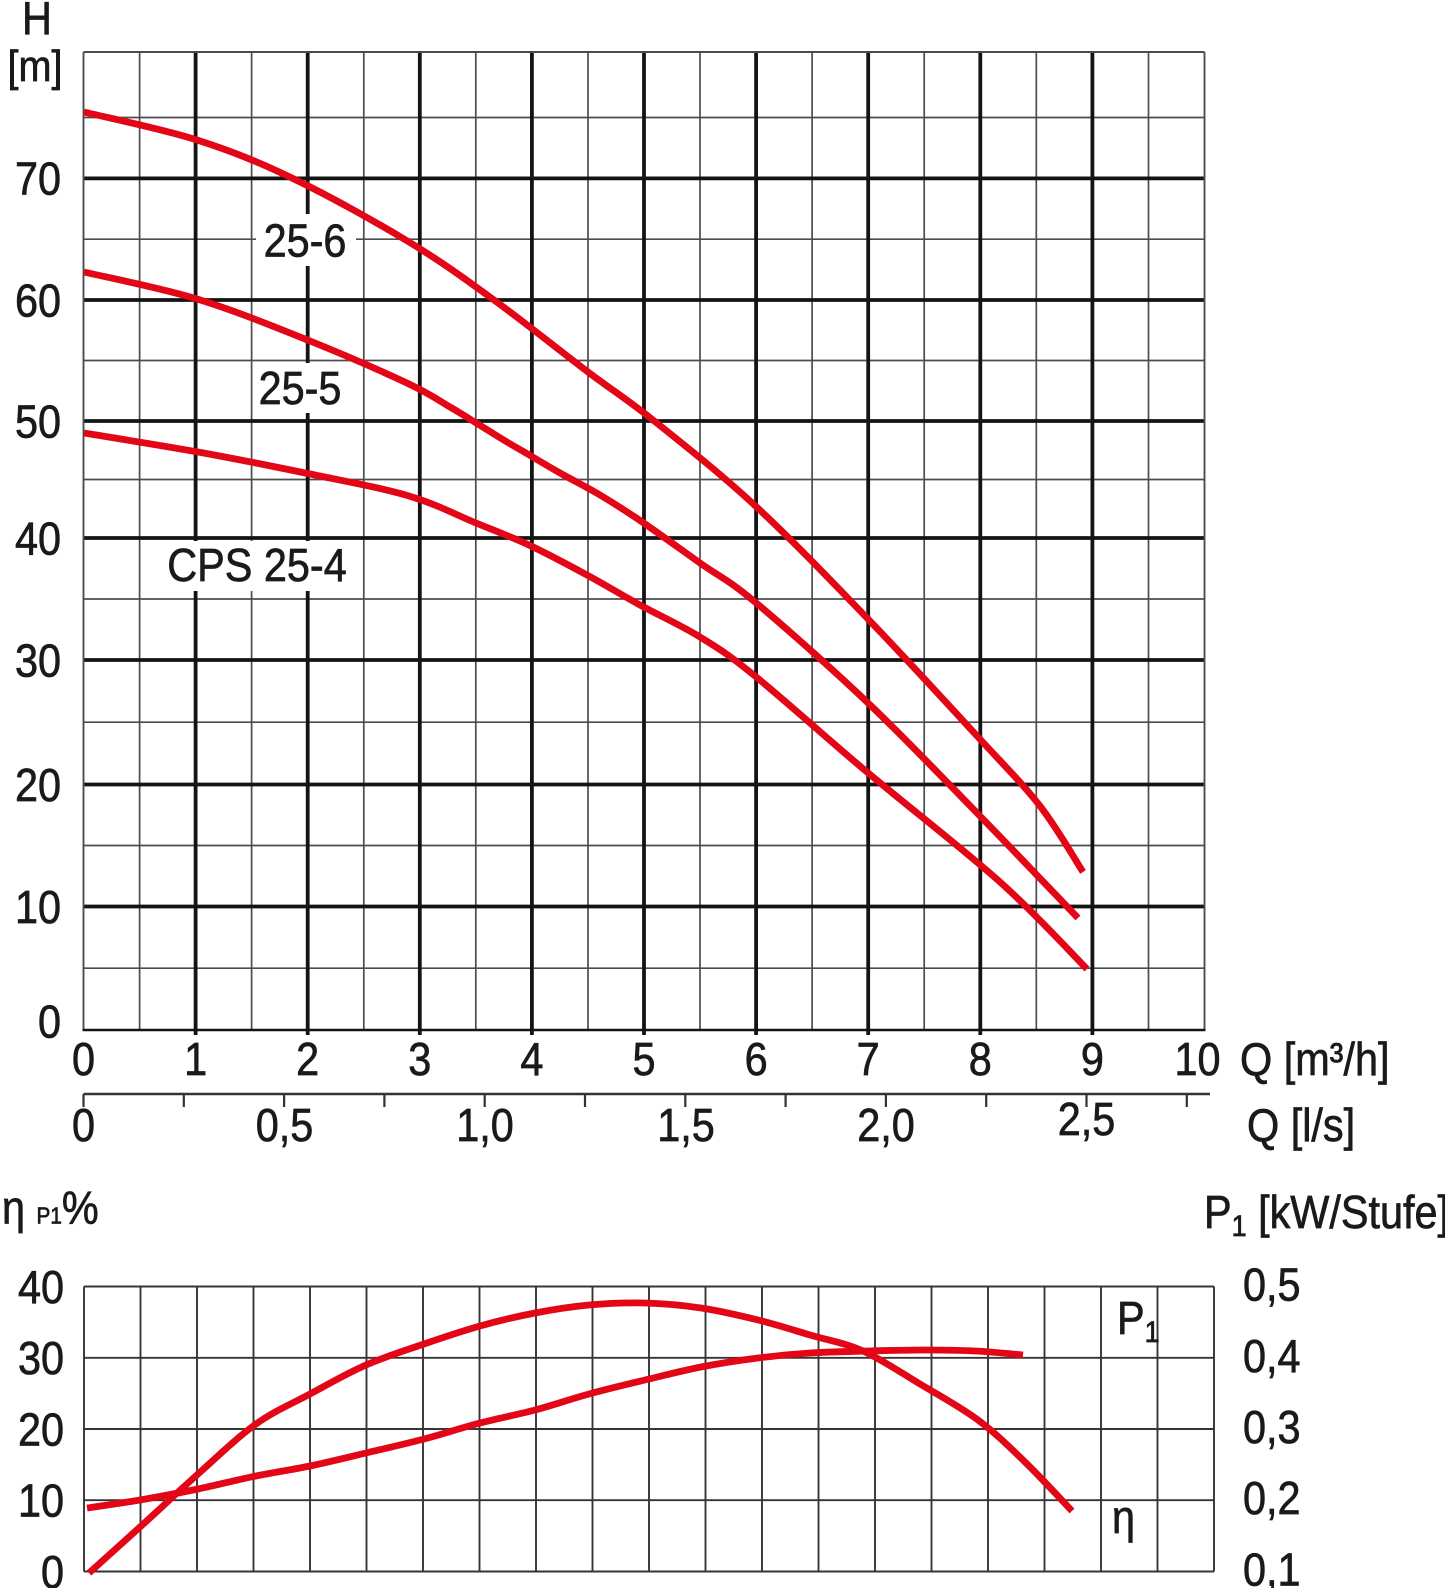 The height and width of the screenshot is (1588, 1445). What do you see at coordinates (50, 1209) in the screenshot?
I see `svg-text: η P1%` at bounding box center [50, 1209].